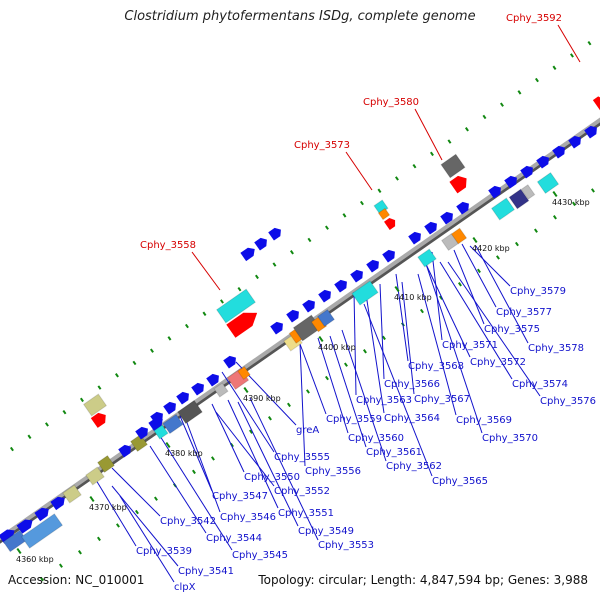  What do you see at coordinates (413, 297) in the screenshot?
I see `ruler-tick-label: 4410 kbp` at bounding box center [413, 297].